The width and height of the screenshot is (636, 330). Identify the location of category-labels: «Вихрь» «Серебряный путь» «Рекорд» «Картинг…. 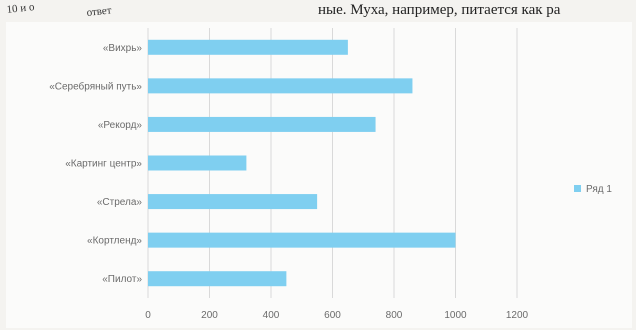
(95, 164).